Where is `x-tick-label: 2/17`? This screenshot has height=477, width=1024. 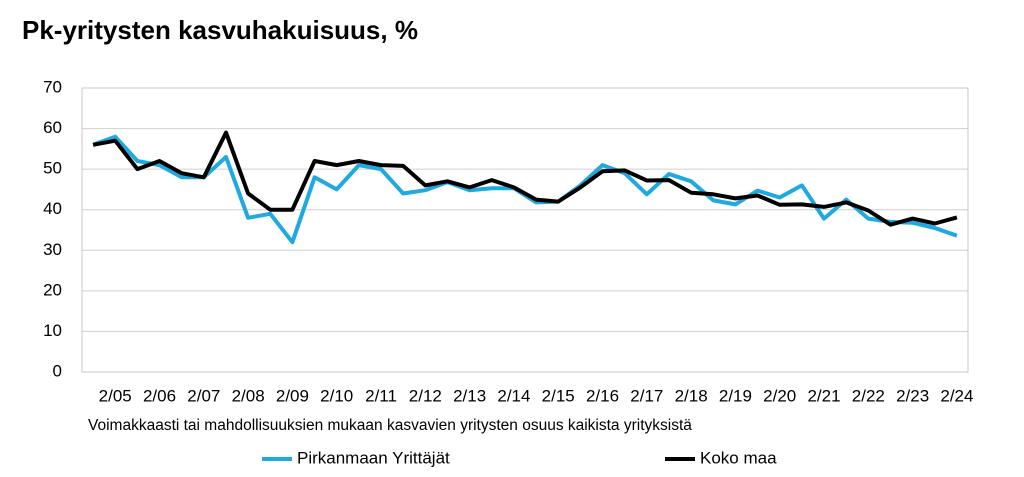
x-tick-label: 2/17 is located at coordinates (646, 395).